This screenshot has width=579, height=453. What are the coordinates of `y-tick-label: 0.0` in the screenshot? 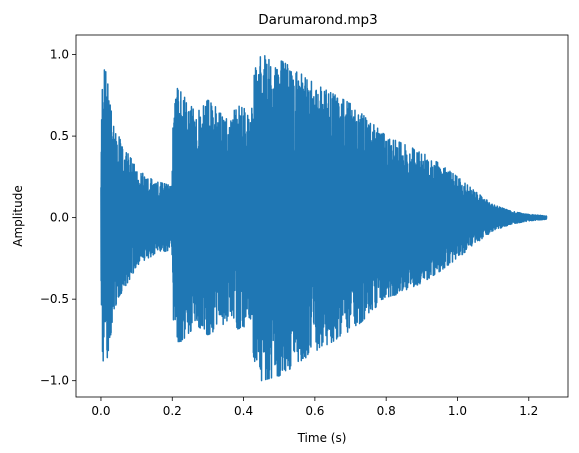 It's located at (59, 218).